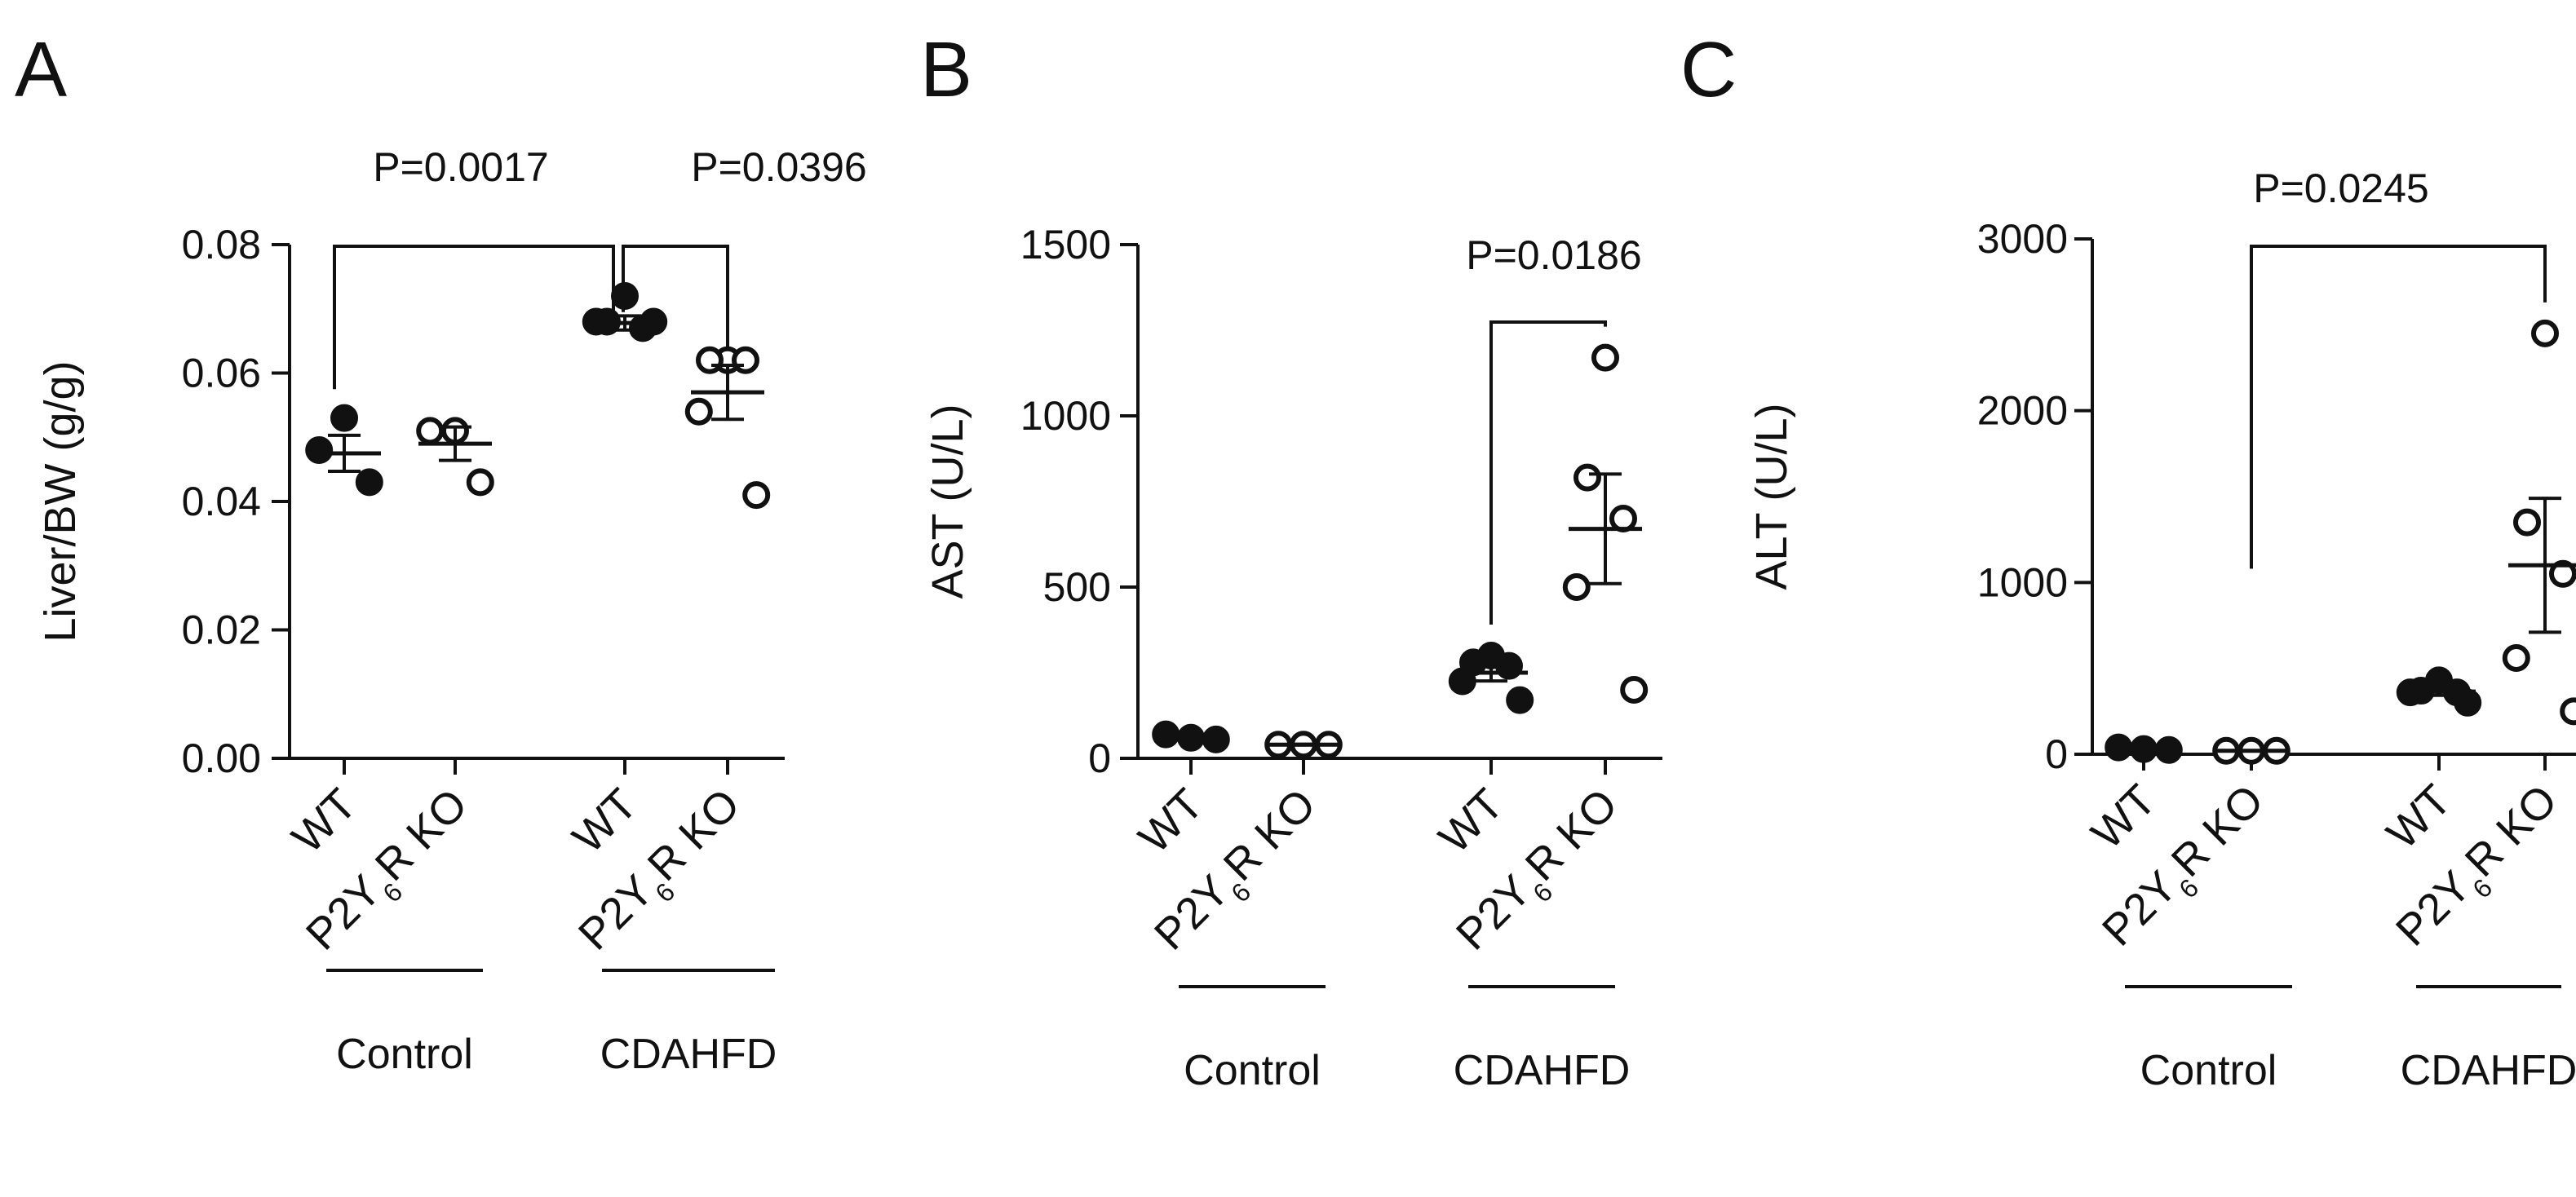 The image size is (2576, 1197). Describe the element at coordinates (946, 69) in the screenshot. I see `panel-letter: B` at that location.